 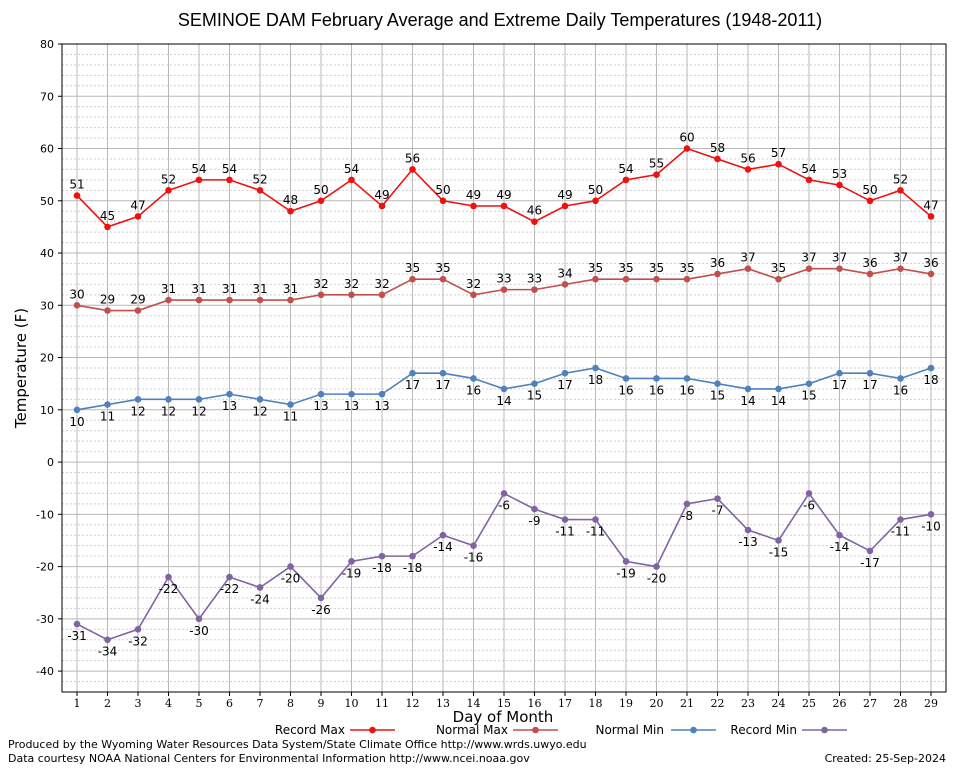 I want to click on data-label: 50, so click(x=595, y=190).